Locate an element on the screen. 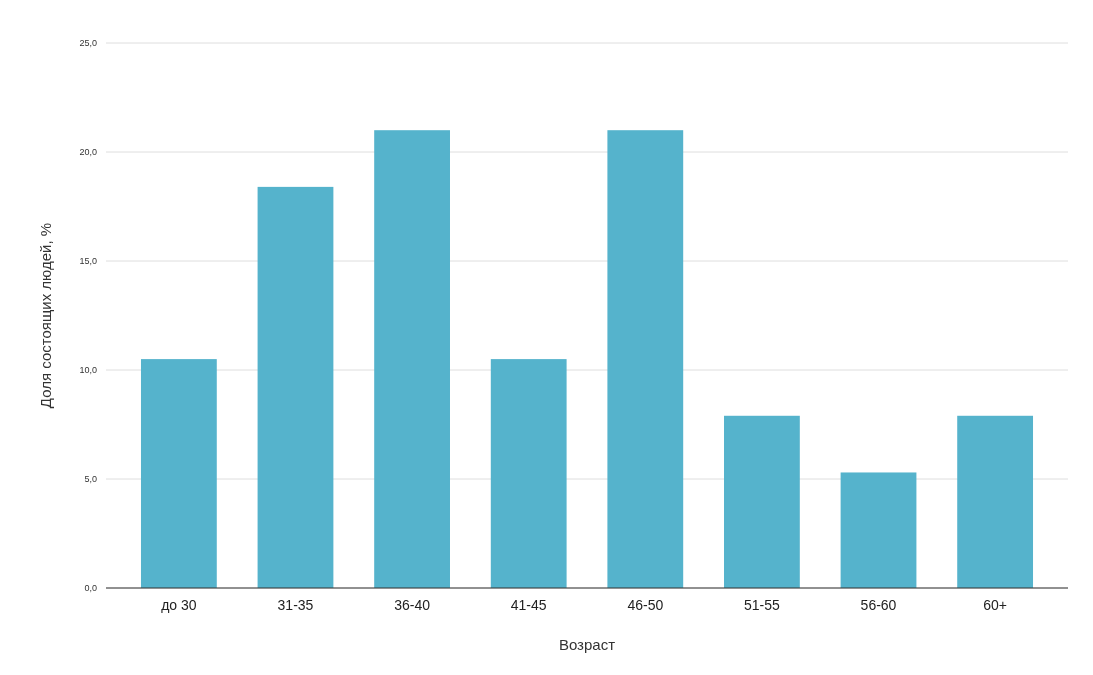 The height and width of the screenshot is (675, 1093). x-tick-label: 46-50 is located at coordinates (645, 605).